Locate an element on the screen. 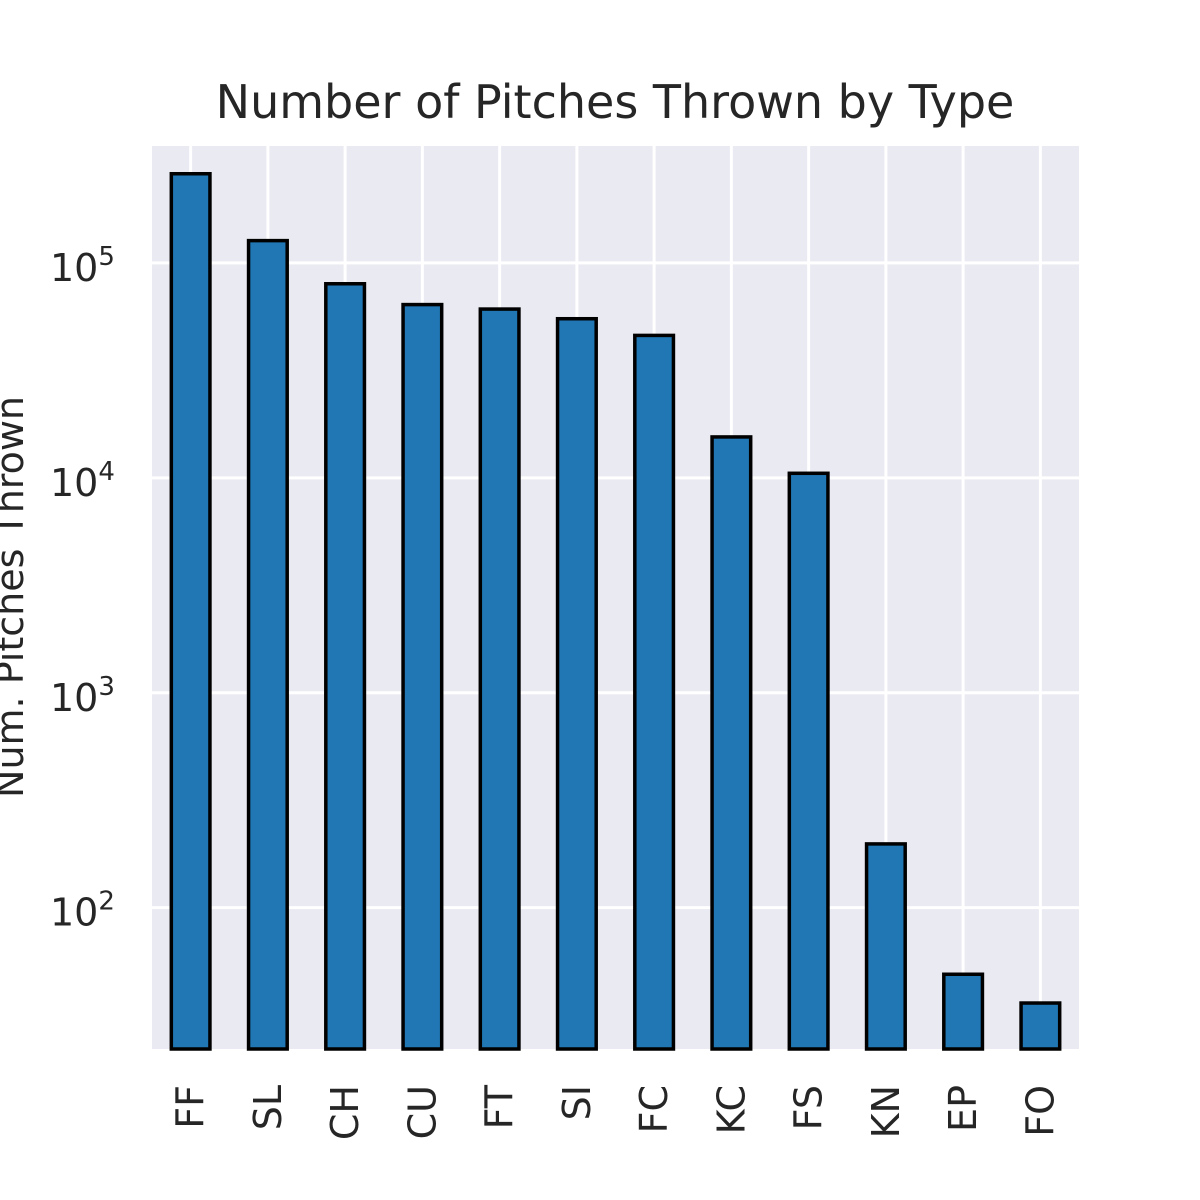  x-tick-label-sl: SL is located at coordinates (268, 1107).